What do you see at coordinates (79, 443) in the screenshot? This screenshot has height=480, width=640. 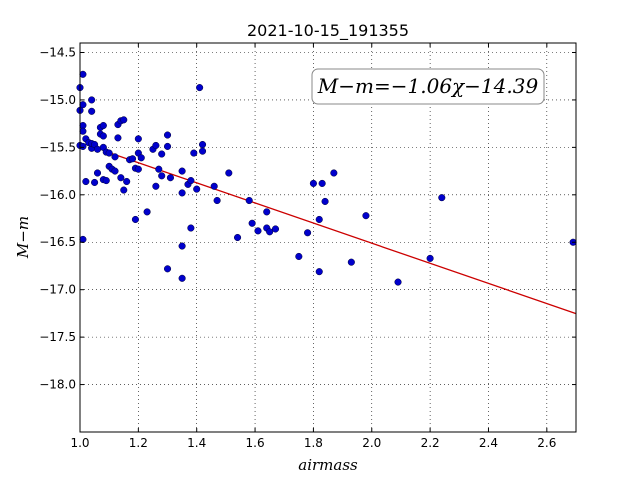 I see `x-tick-label: 1.0` at bounding box center [79, 443].